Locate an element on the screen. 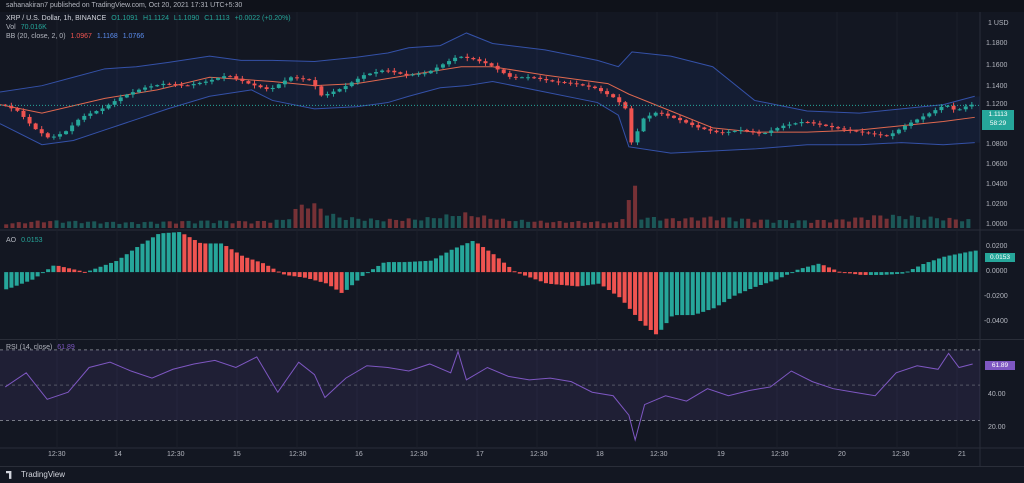 Image resolution: width=1024 pixels, height=483 pixels. rsi-axis-label: 40.00 is located at coordinates (997, 394).